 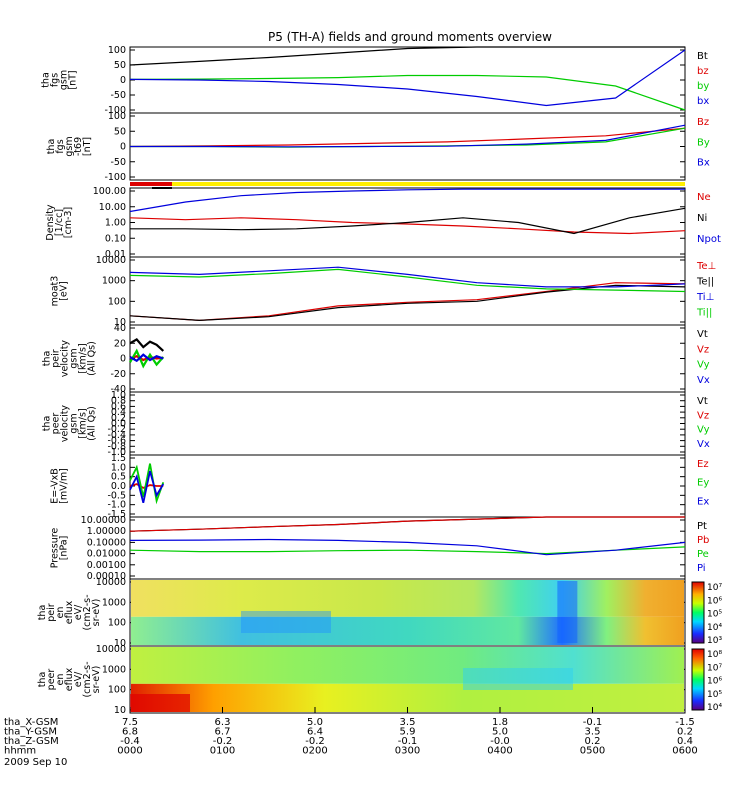 I want to click on legend-entry: Ni, so click(x=702, y=218).